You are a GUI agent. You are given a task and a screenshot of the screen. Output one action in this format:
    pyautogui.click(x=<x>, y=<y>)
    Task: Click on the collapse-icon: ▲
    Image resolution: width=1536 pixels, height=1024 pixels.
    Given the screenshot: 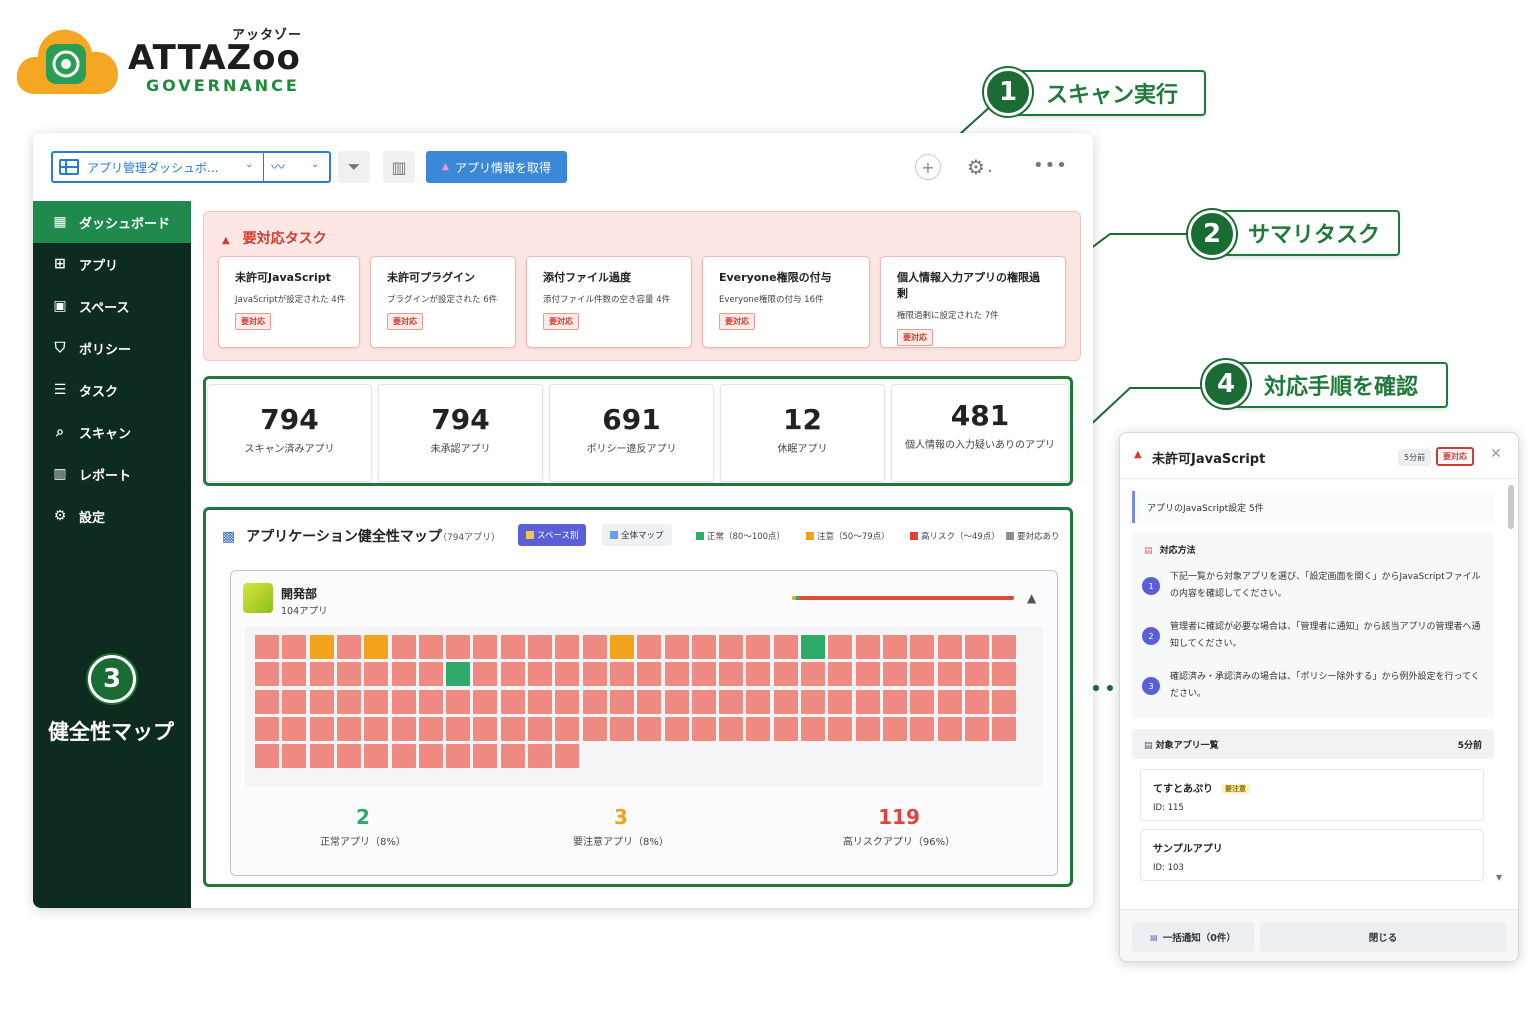 What is the action you would take?
    pyautogui.click(x=1032, y=598)
    